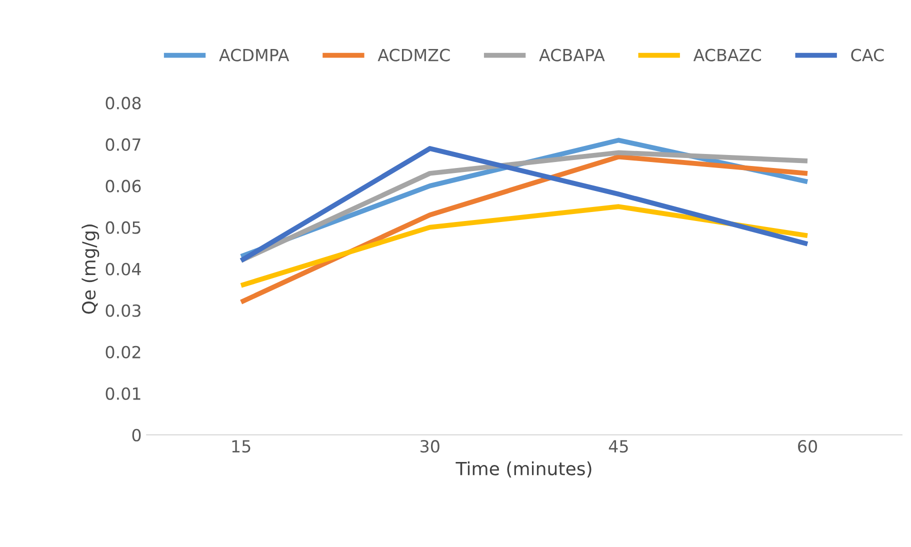  I want to click on x-tick-label: 60, so click(807, 446).